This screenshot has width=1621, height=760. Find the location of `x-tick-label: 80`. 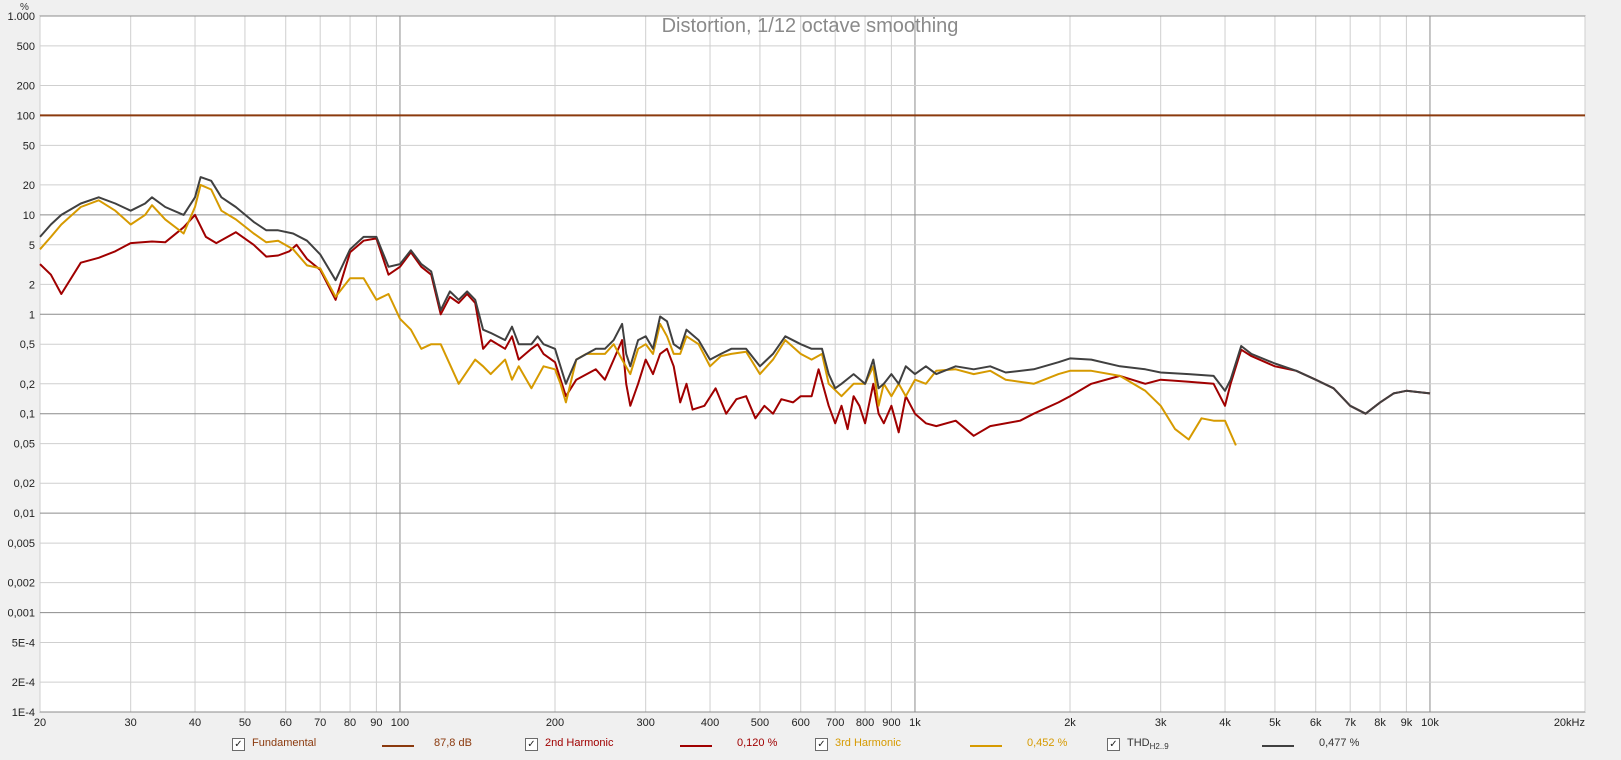

x-tick-label: 80 is located at coordinates (350, 723).